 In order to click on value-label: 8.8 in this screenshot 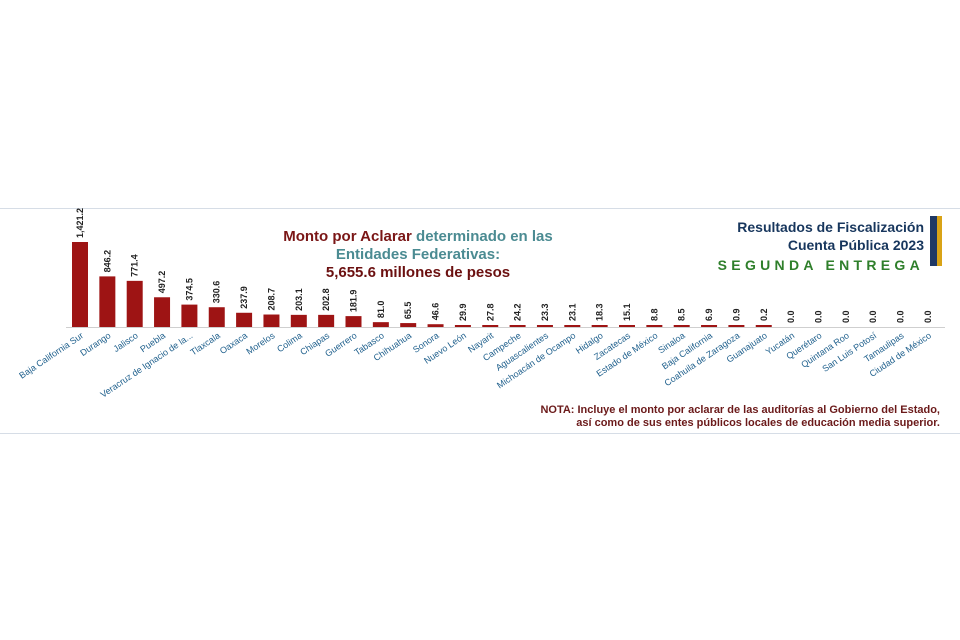, I will do `click(654, 314)`.